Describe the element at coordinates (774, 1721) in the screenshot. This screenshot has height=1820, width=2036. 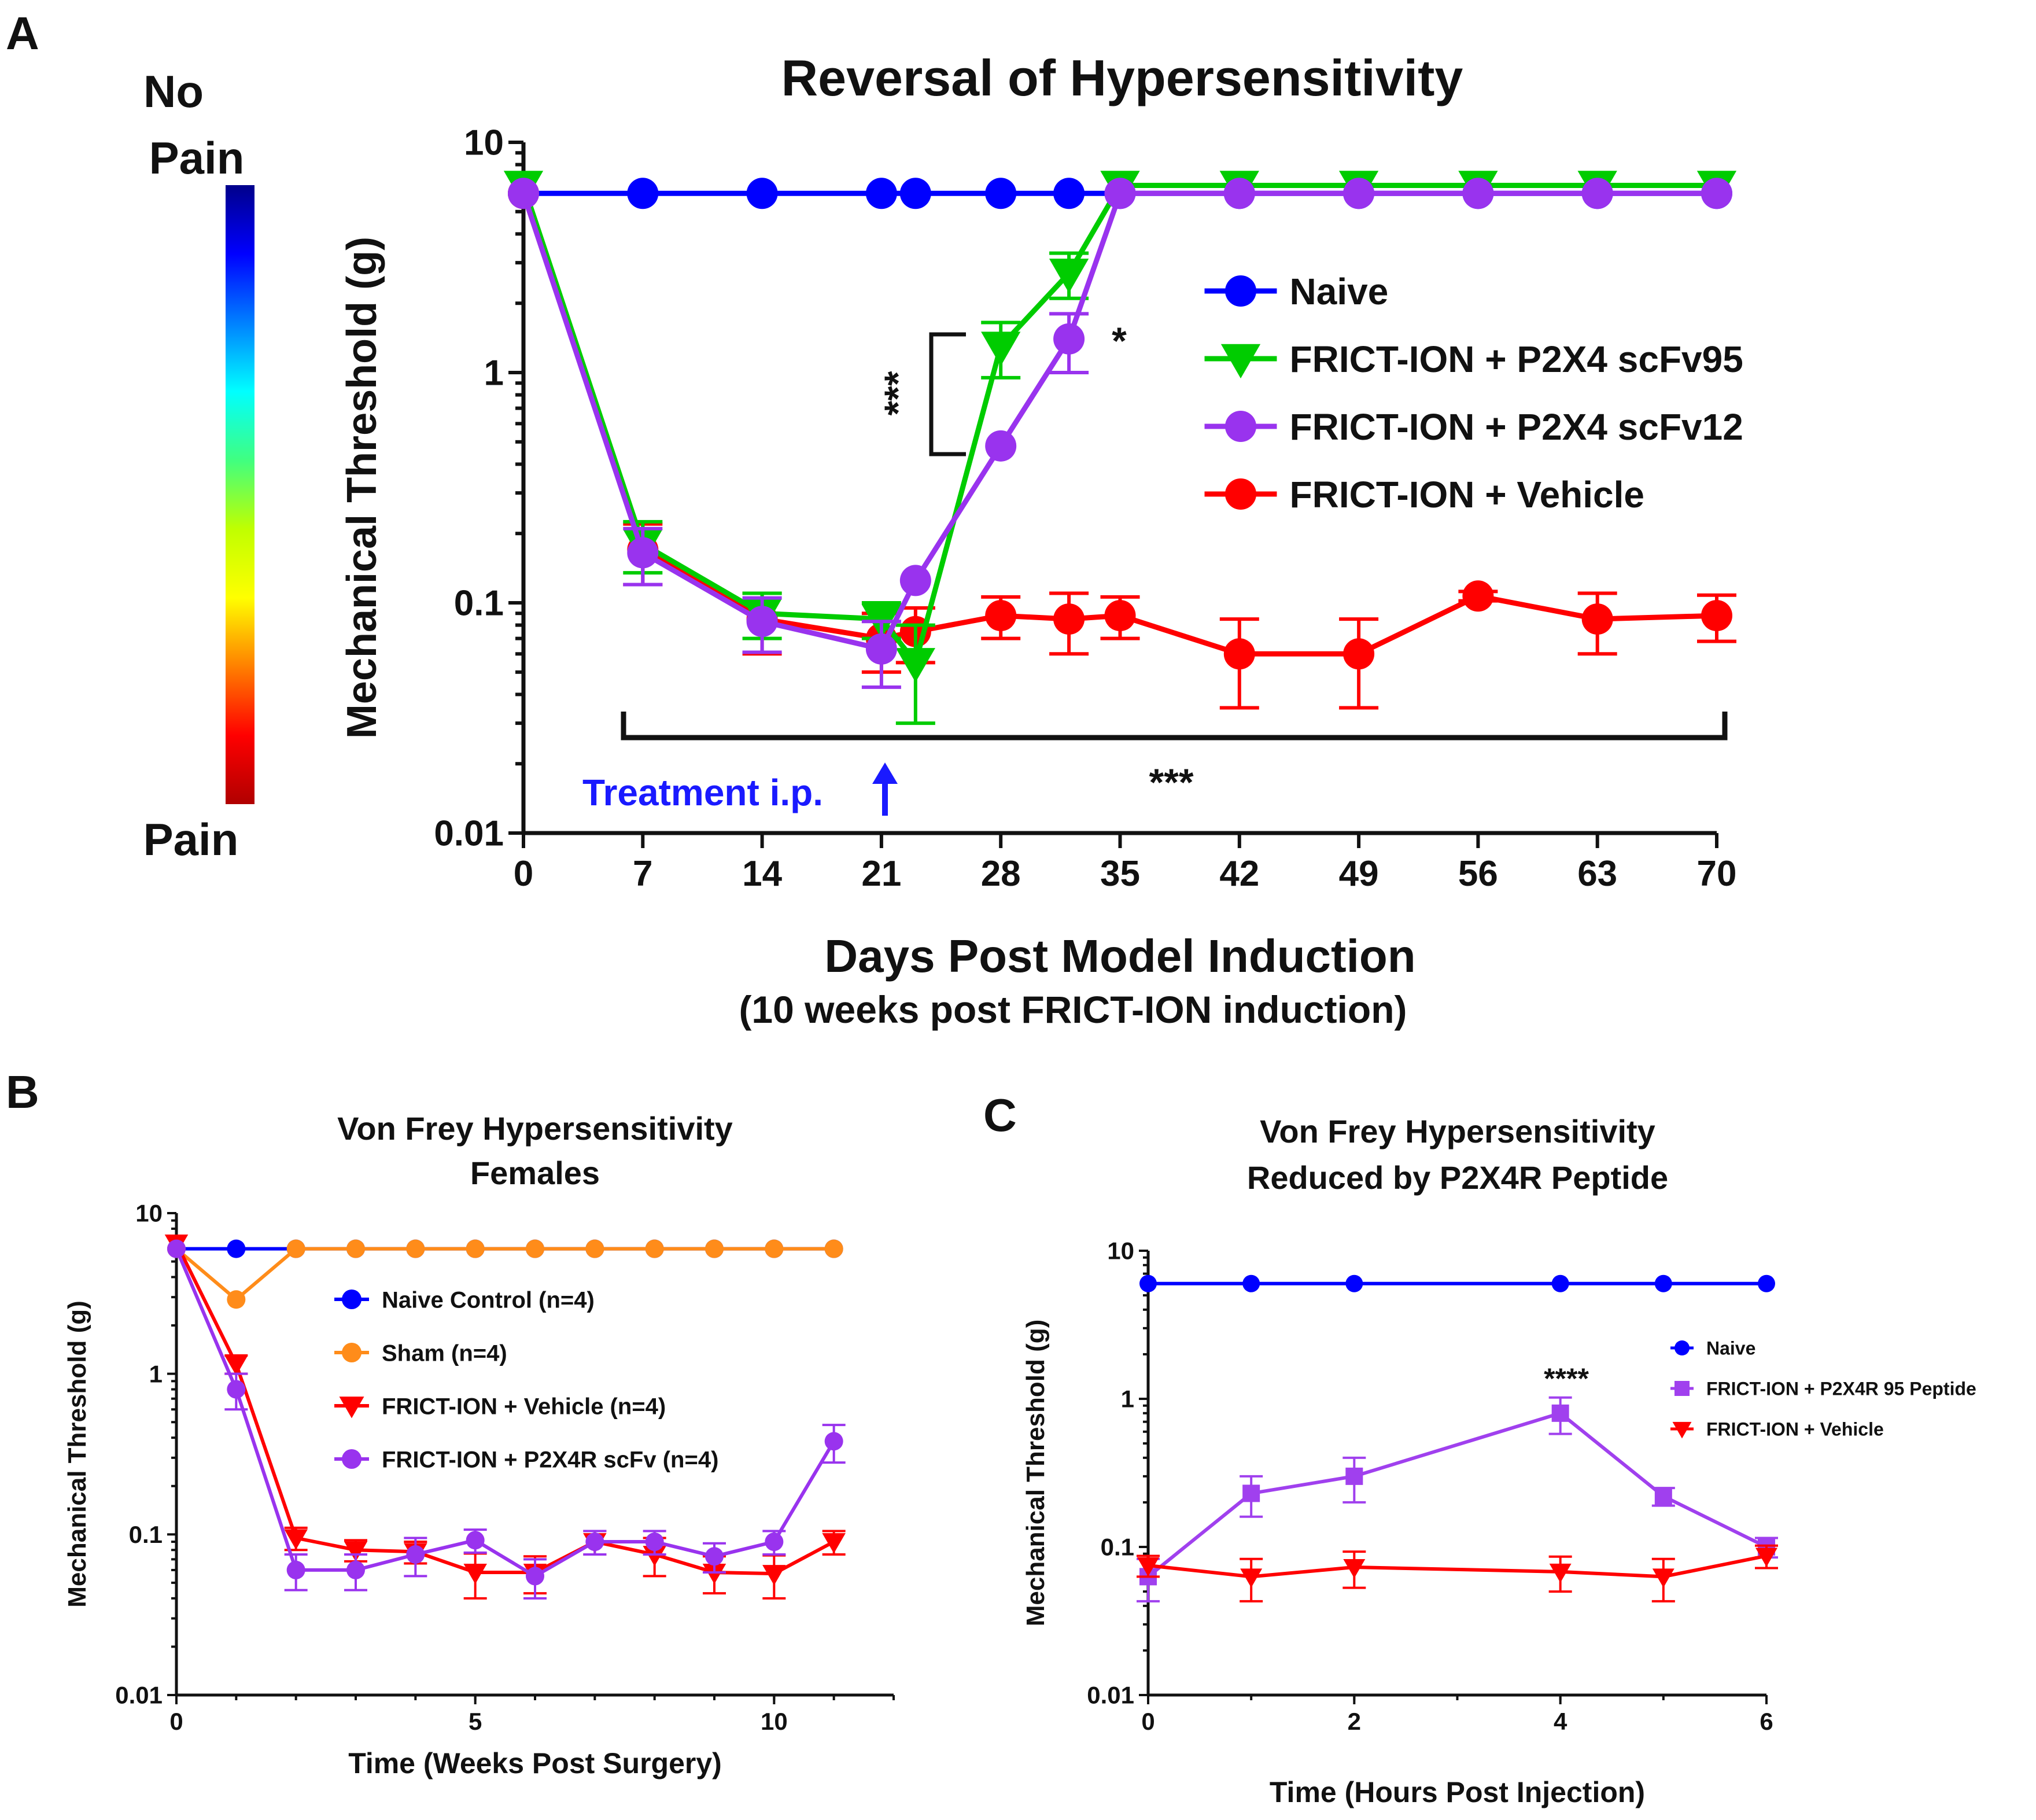
I see `x-tick-label: 10` at that location.